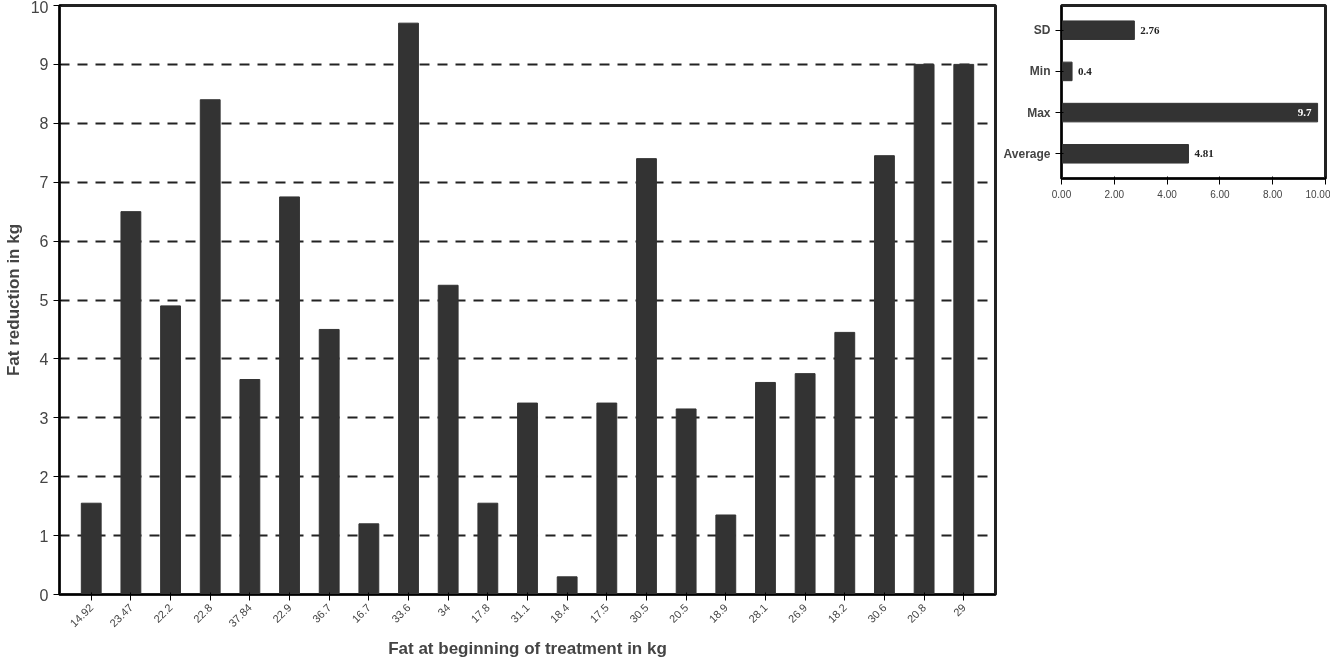  What do you see at coordinates (1318, 194) in the screenshot?
I see `x-tick-label: 10.00` at bounding box center [1318, 194].